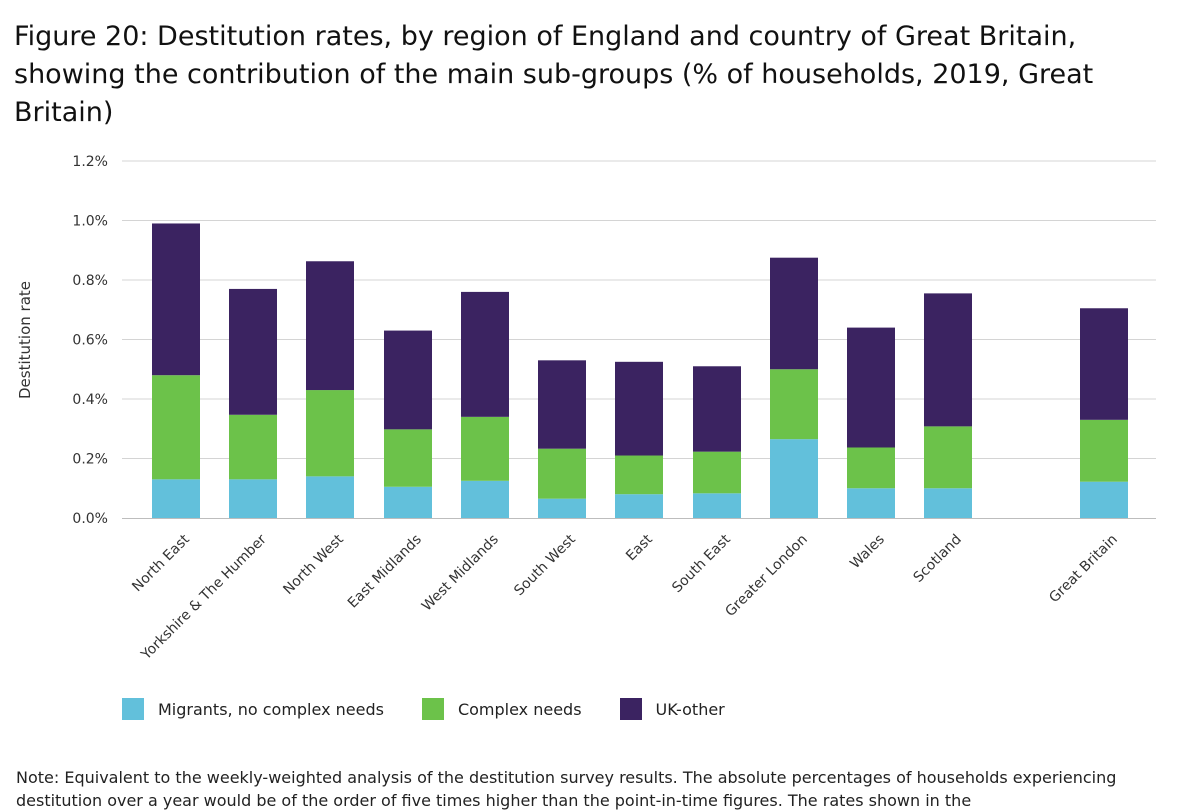  I want to click on x-tick-label: Wales, so click(867, 552).